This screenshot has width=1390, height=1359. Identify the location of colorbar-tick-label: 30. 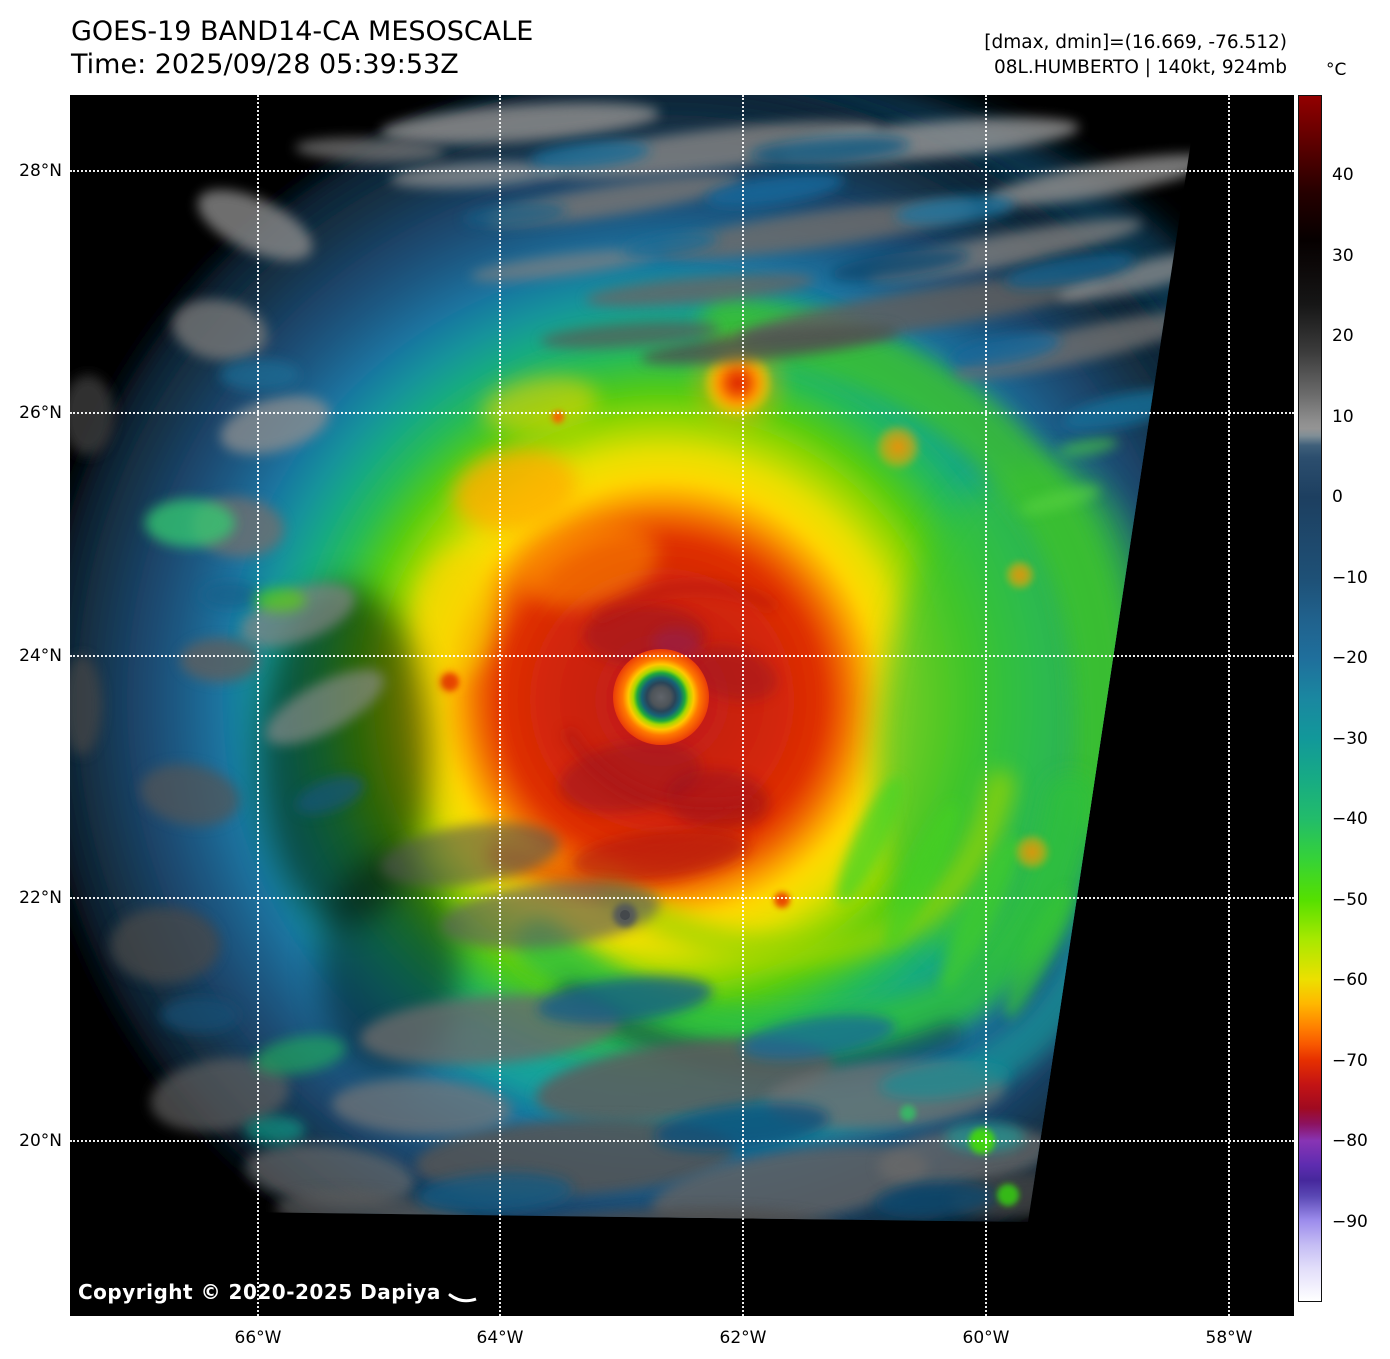
(1343, 255).